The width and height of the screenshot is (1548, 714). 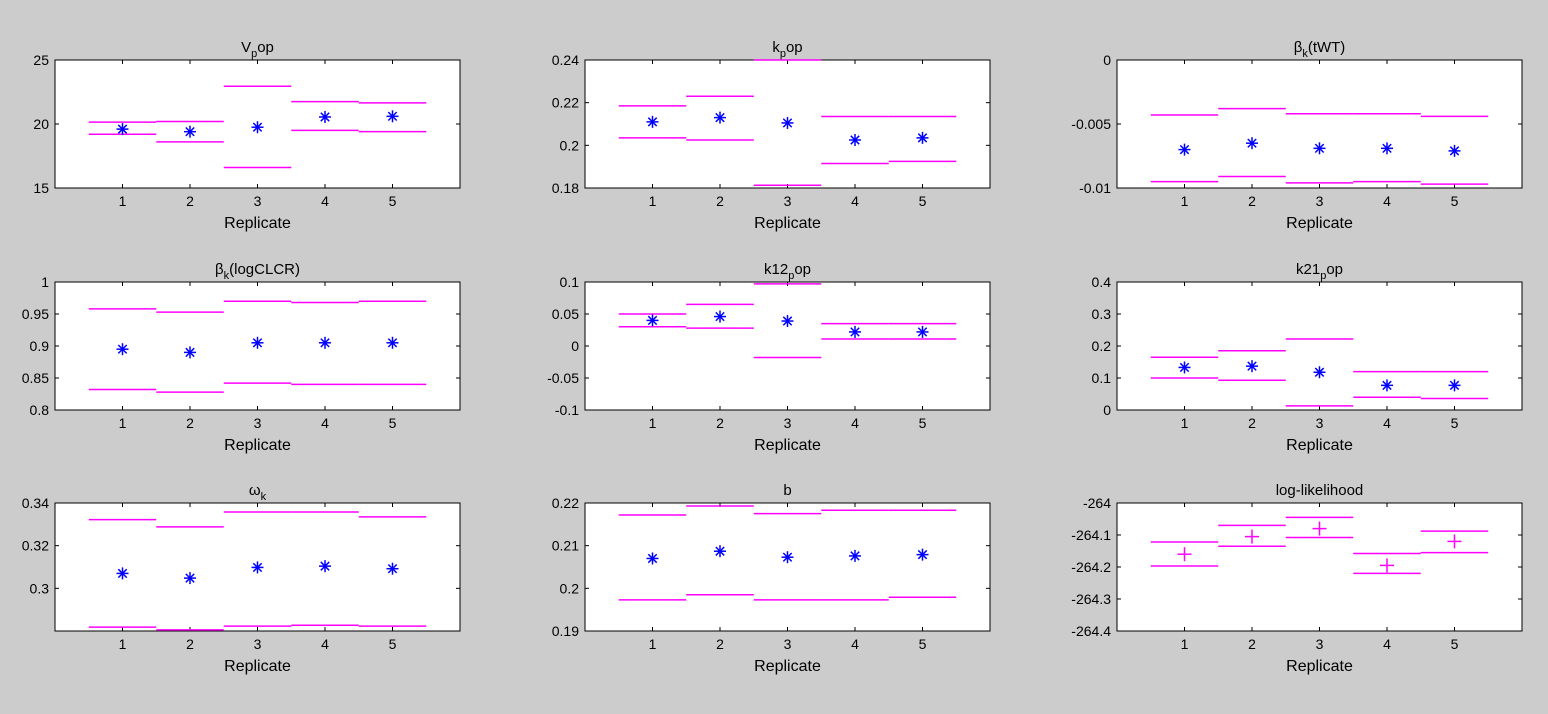 What do you see at coordinates (791, 276) in the screenshot?
I see `title-subscript: p` at bounding box center [791, 276].